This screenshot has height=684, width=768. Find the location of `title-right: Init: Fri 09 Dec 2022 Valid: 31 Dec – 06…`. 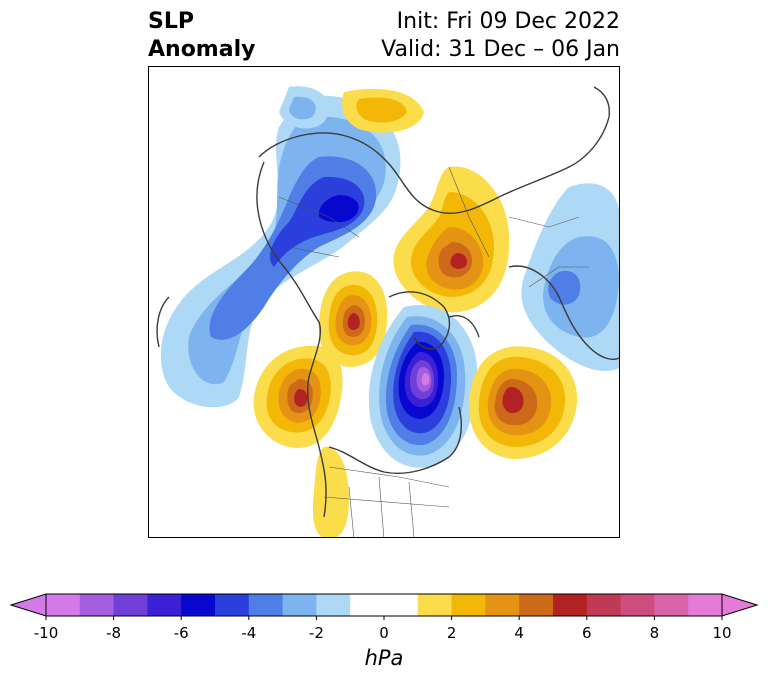

title-right: Init: Fri 09 Dec 2022 Valid: 31 Dec – 06… is located at coordinates (500, 36).